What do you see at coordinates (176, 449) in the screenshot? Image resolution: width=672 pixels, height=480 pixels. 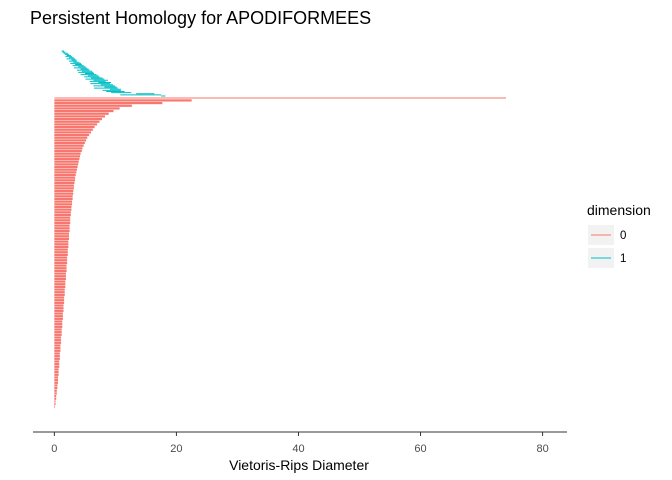 I see `x-tick-label: 20` at bounding box center [176, 449].